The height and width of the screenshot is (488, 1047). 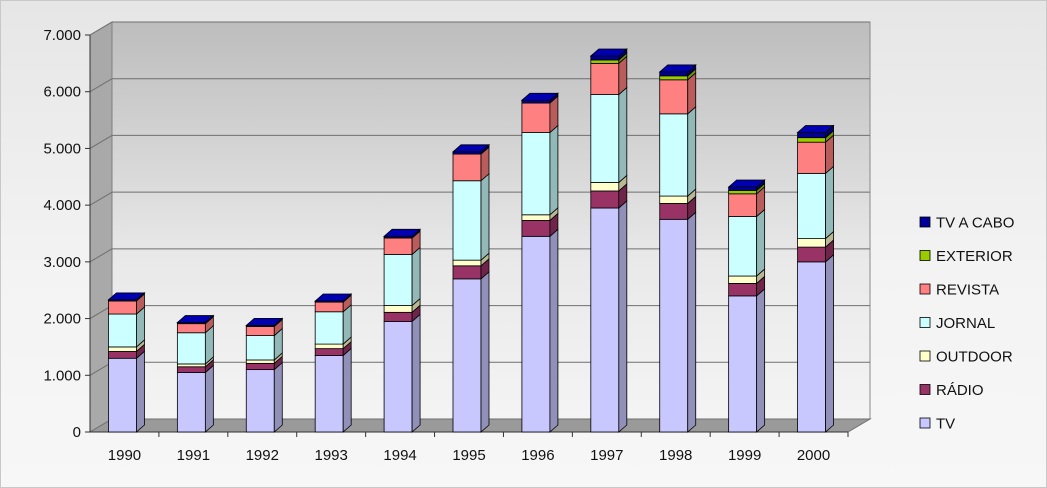 I want to click on x-tick-label: 1993, so click(x=330, y=455).